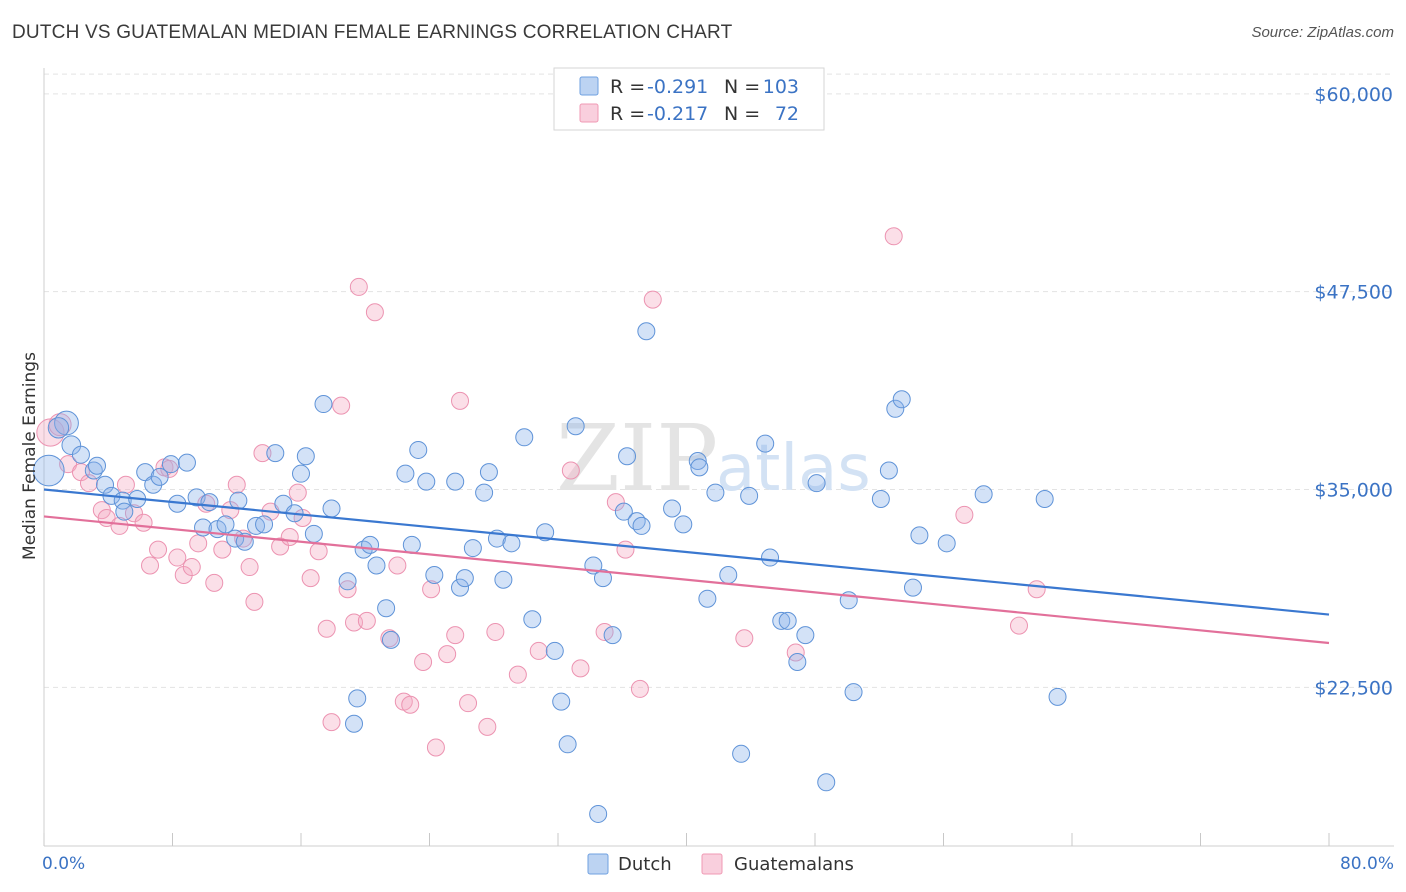 The width and height of the screenshot is (1406, 892). Describe the element at coordinates (645, 864) in the screenshot. I see `bottom-legend-label-dutch: Dutch` at that location.